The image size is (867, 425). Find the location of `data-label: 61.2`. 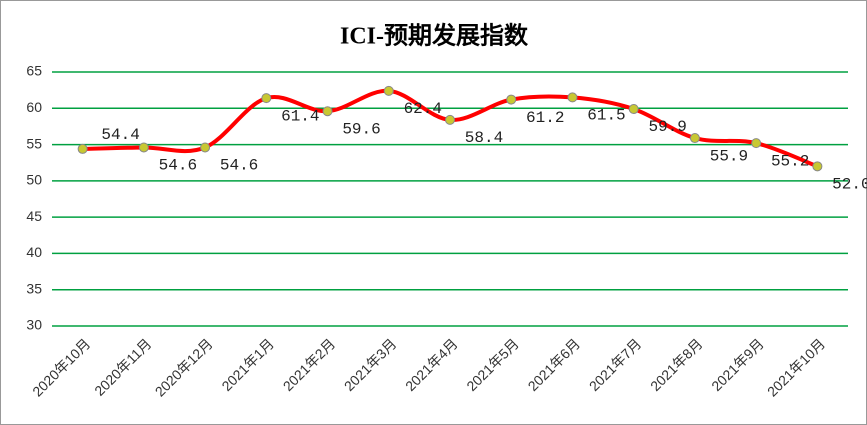

data-label: 61.2 is located at coordinates (545, 118).